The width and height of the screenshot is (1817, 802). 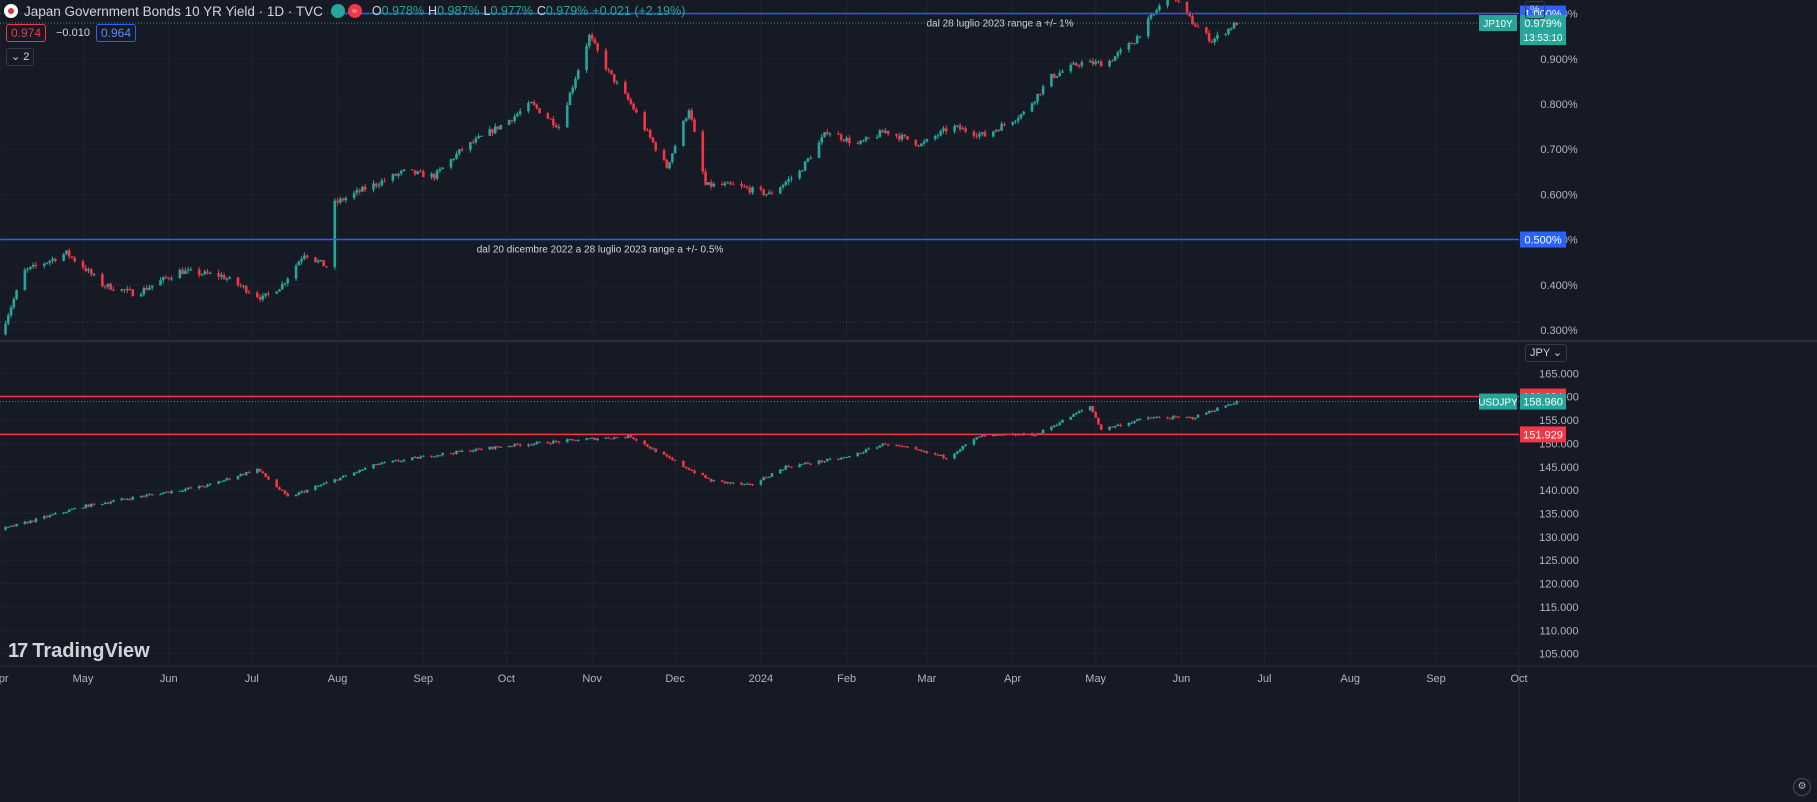 What do you see at coordinates (26, 33) in the screenshot?
I see `bid-price: 0.974` at bounding box center [26, 33].